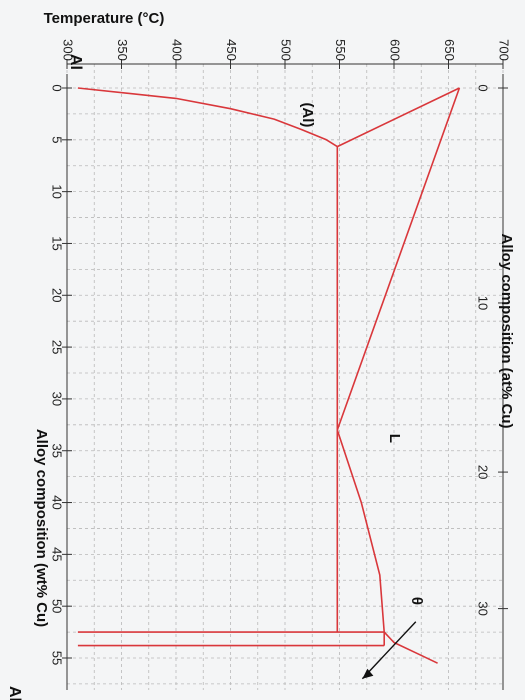  I want to click on phase-label-liquid: L, so click(394, 438).